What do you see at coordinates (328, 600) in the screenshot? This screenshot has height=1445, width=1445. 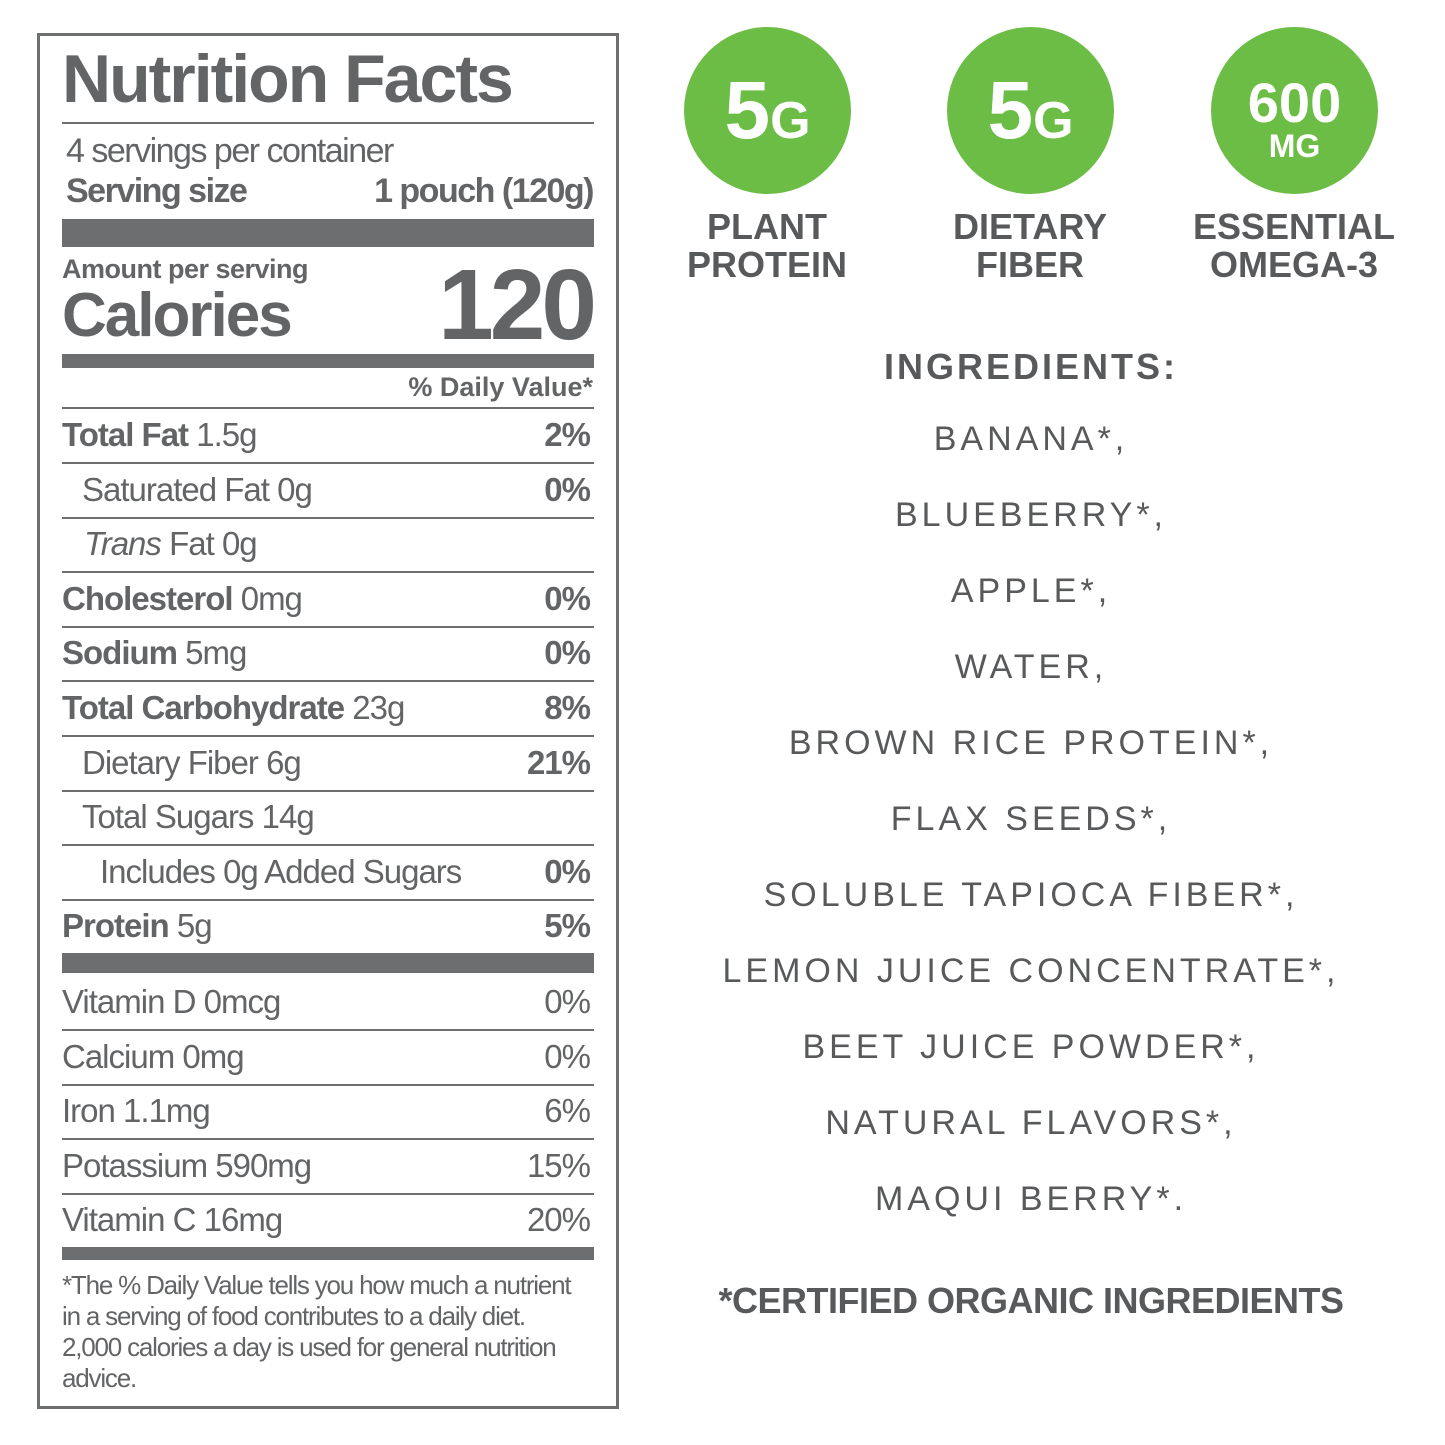 I see `nutrient-row: Cholesterol 0mg 0%` at bounding box center [328, 600].